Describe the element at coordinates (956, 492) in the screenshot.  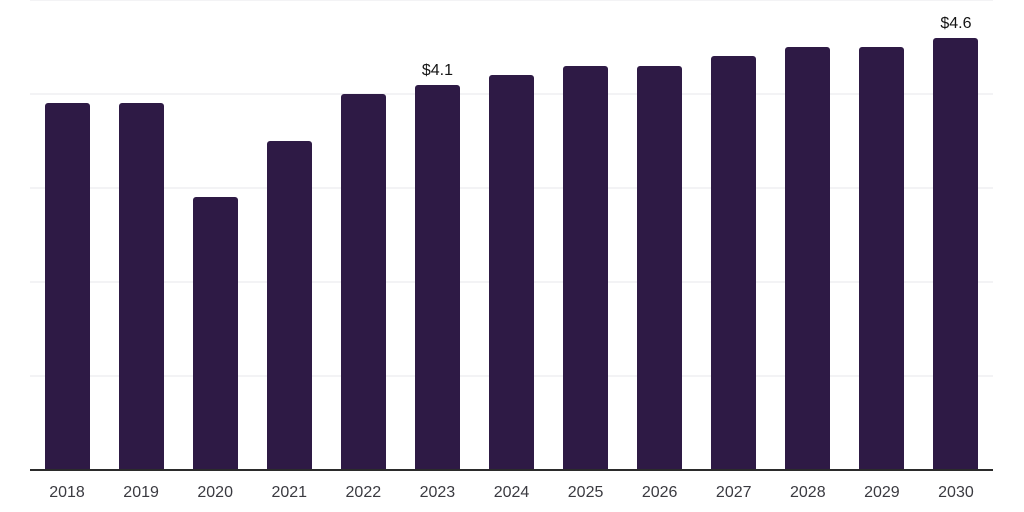
I see `x-axis-label-2030: 2030` at that location.